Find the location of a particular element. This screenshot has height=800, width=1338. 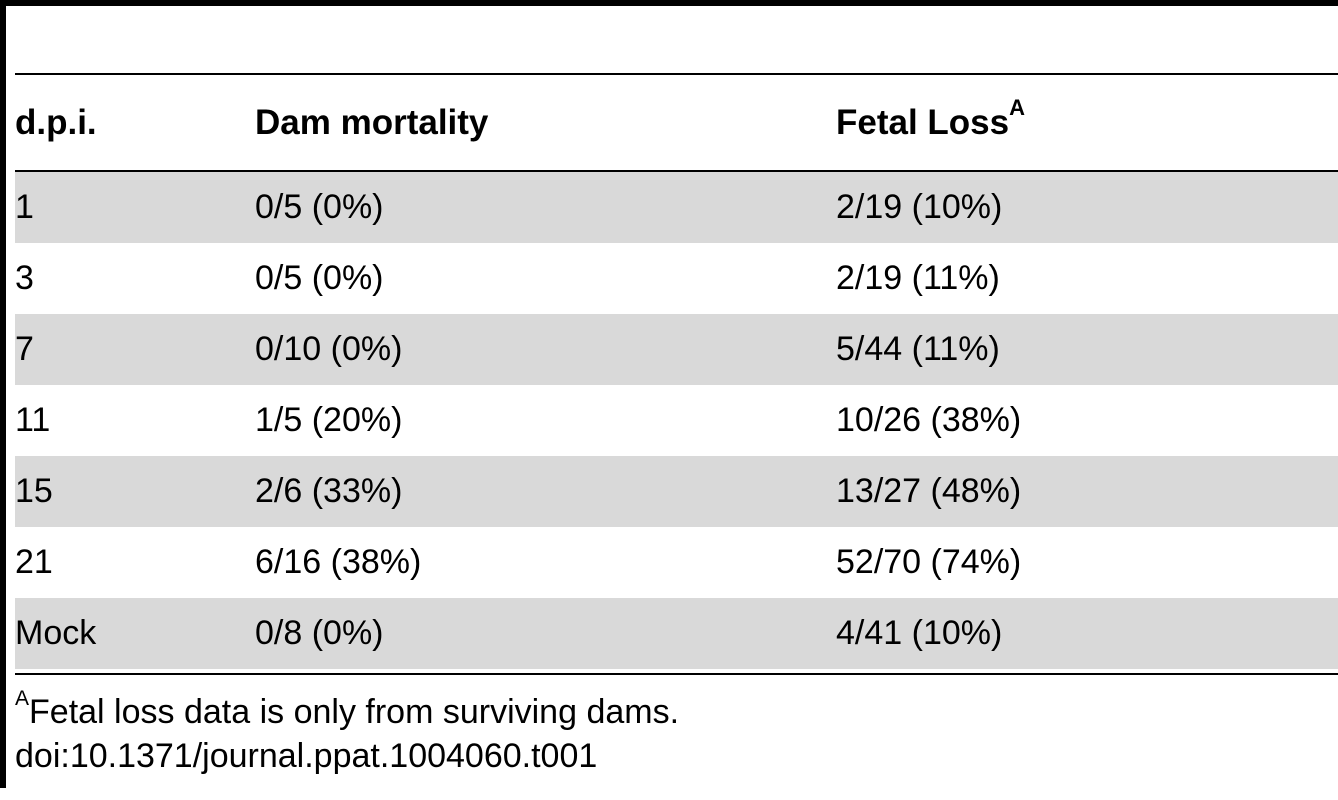

table-bottom-rule is located at coordinates (676, 674).